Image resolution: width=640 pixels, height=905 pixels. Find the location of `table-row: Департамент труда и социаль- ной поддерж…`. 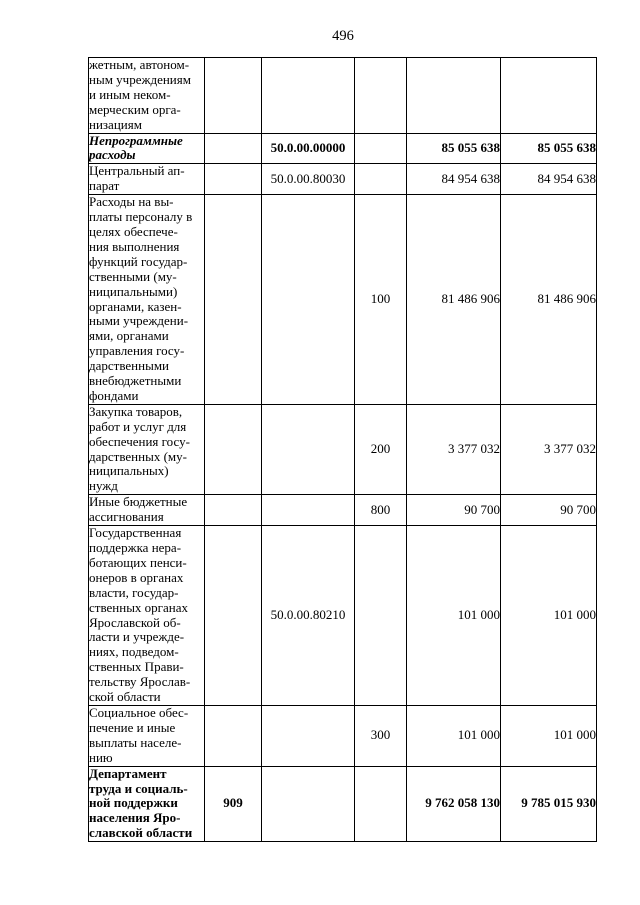

table-row: Департамент труда и социаль- ной поддерж… is located at coordinates (342, 804).